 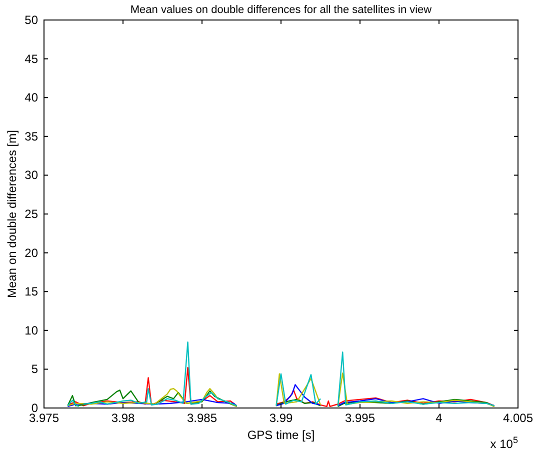 I want to click on y-axis-title: Mean on double differences [m], so click(x=12, y=214).